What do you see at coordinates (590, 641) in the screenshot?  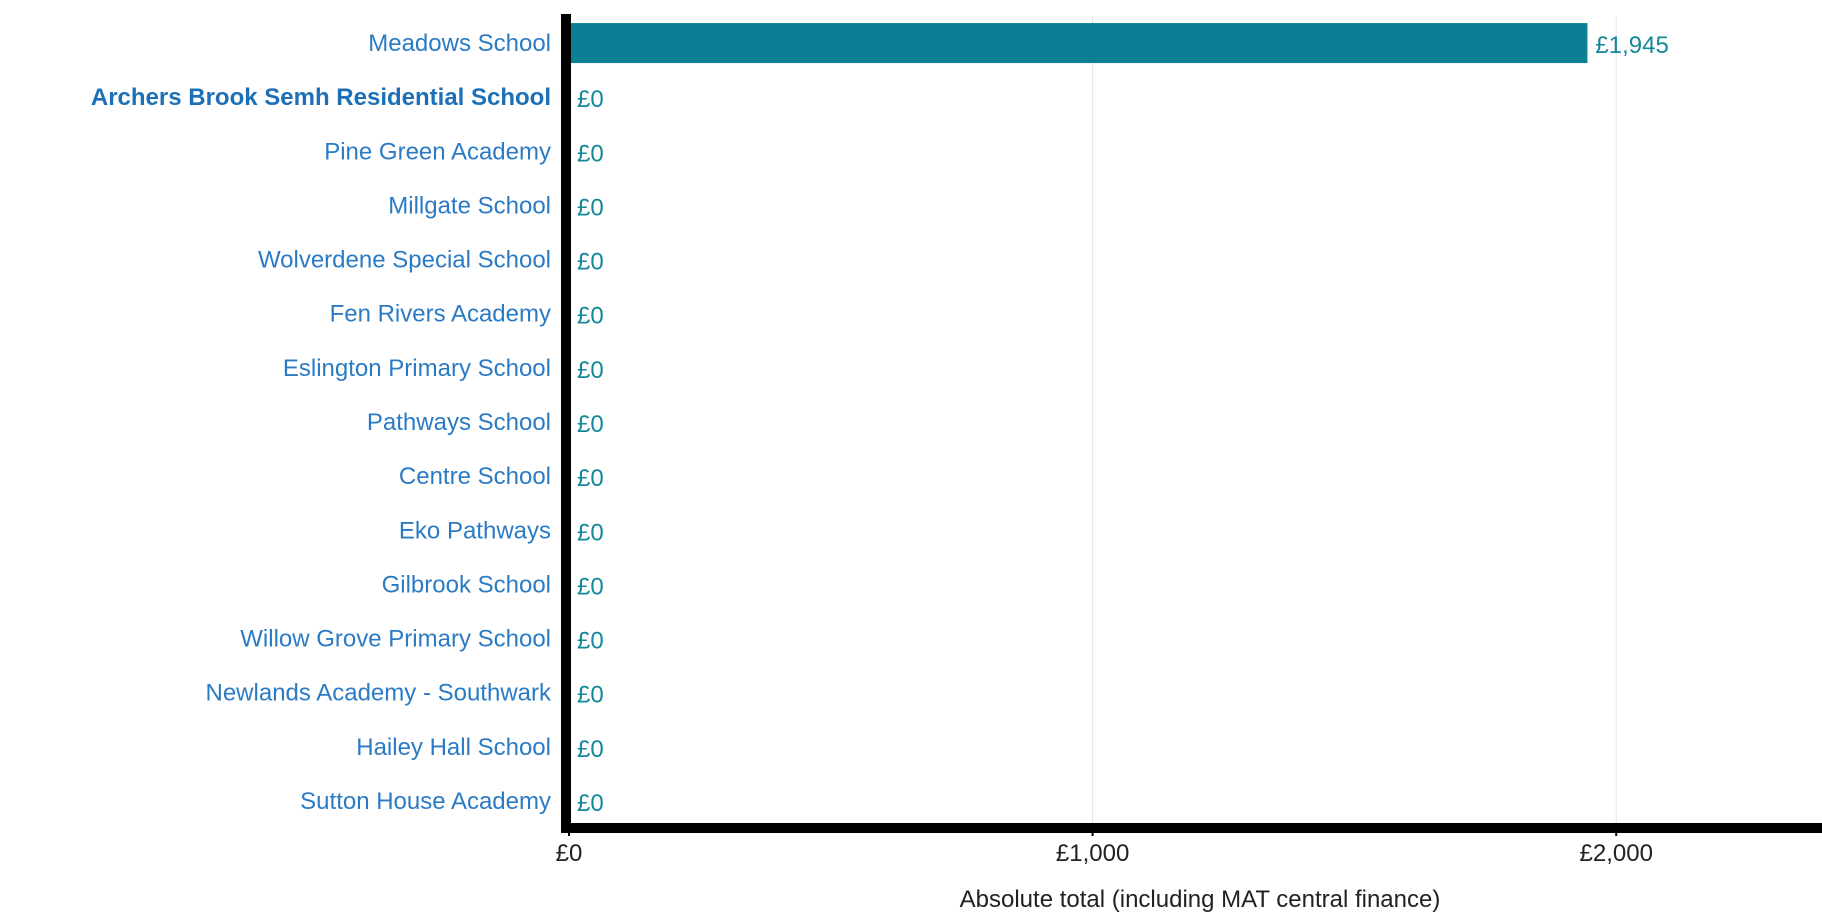 I see `value-label-12: £0` at bounding box center [590, 641].